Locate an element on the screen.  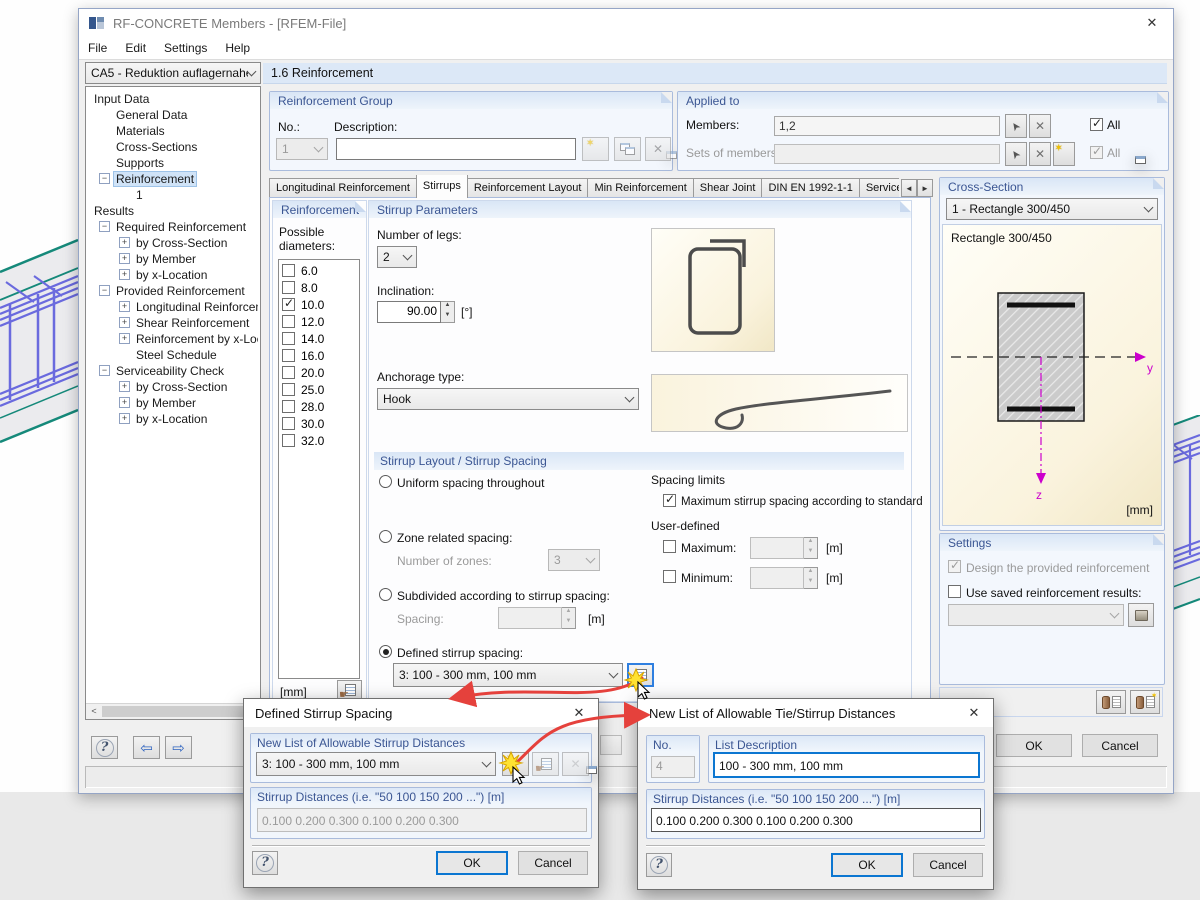
edit-list-button: ☛ is located at coordinates (545, 764).